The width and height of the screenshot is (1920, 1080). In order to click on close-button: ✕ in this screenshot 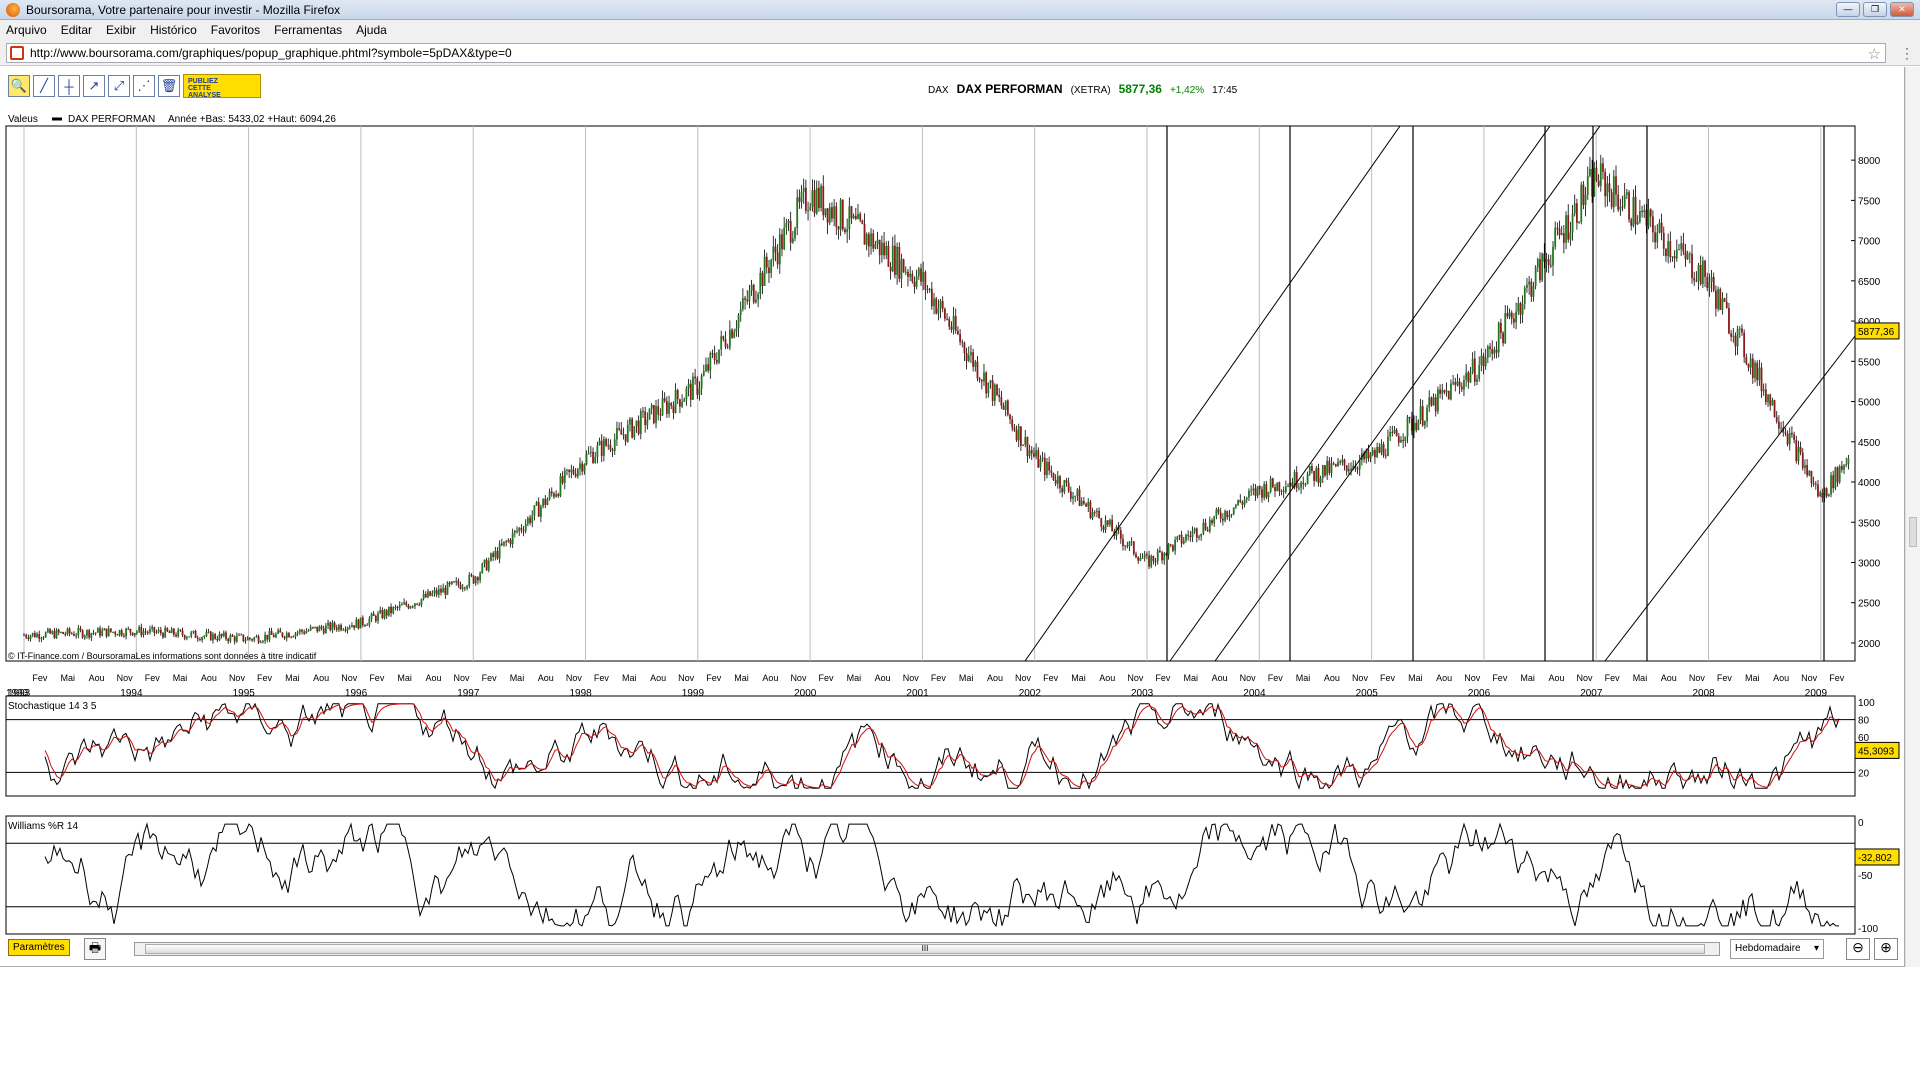, I will do `click(1902, 9)`.